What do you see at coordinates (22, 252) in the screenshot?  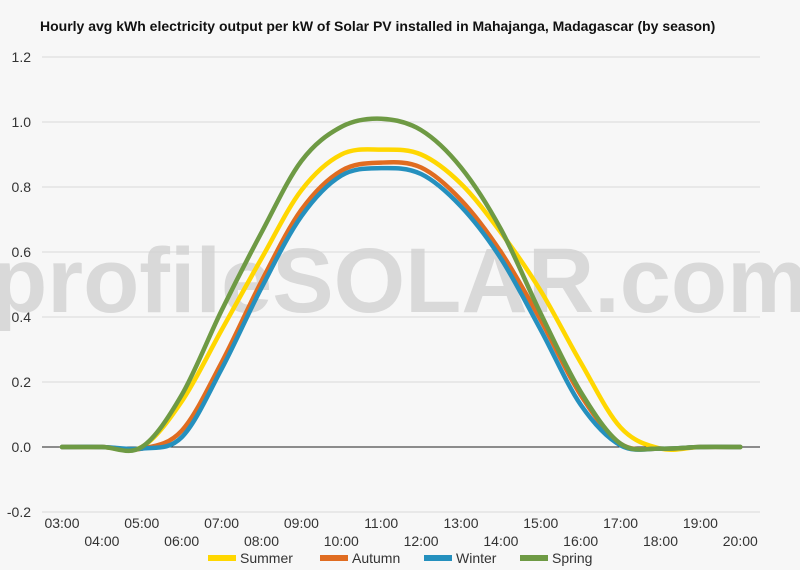 I see `y-tick-label: 0.6` at bounding box center [22, 252].